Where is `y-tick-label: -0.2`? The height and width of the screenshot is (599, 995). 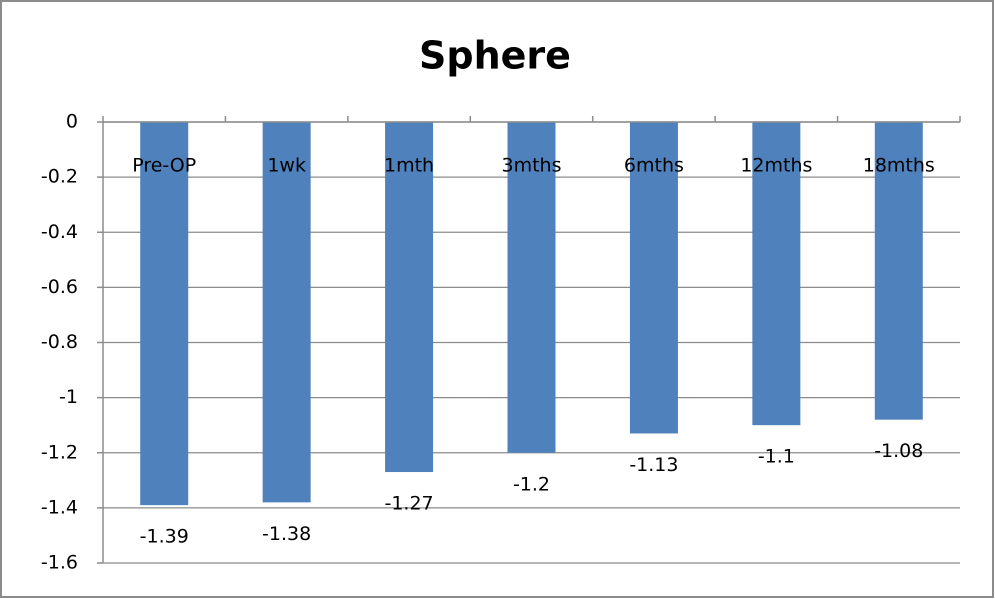
y-tick-label: -0.2 is located at coordinates (59, 177).